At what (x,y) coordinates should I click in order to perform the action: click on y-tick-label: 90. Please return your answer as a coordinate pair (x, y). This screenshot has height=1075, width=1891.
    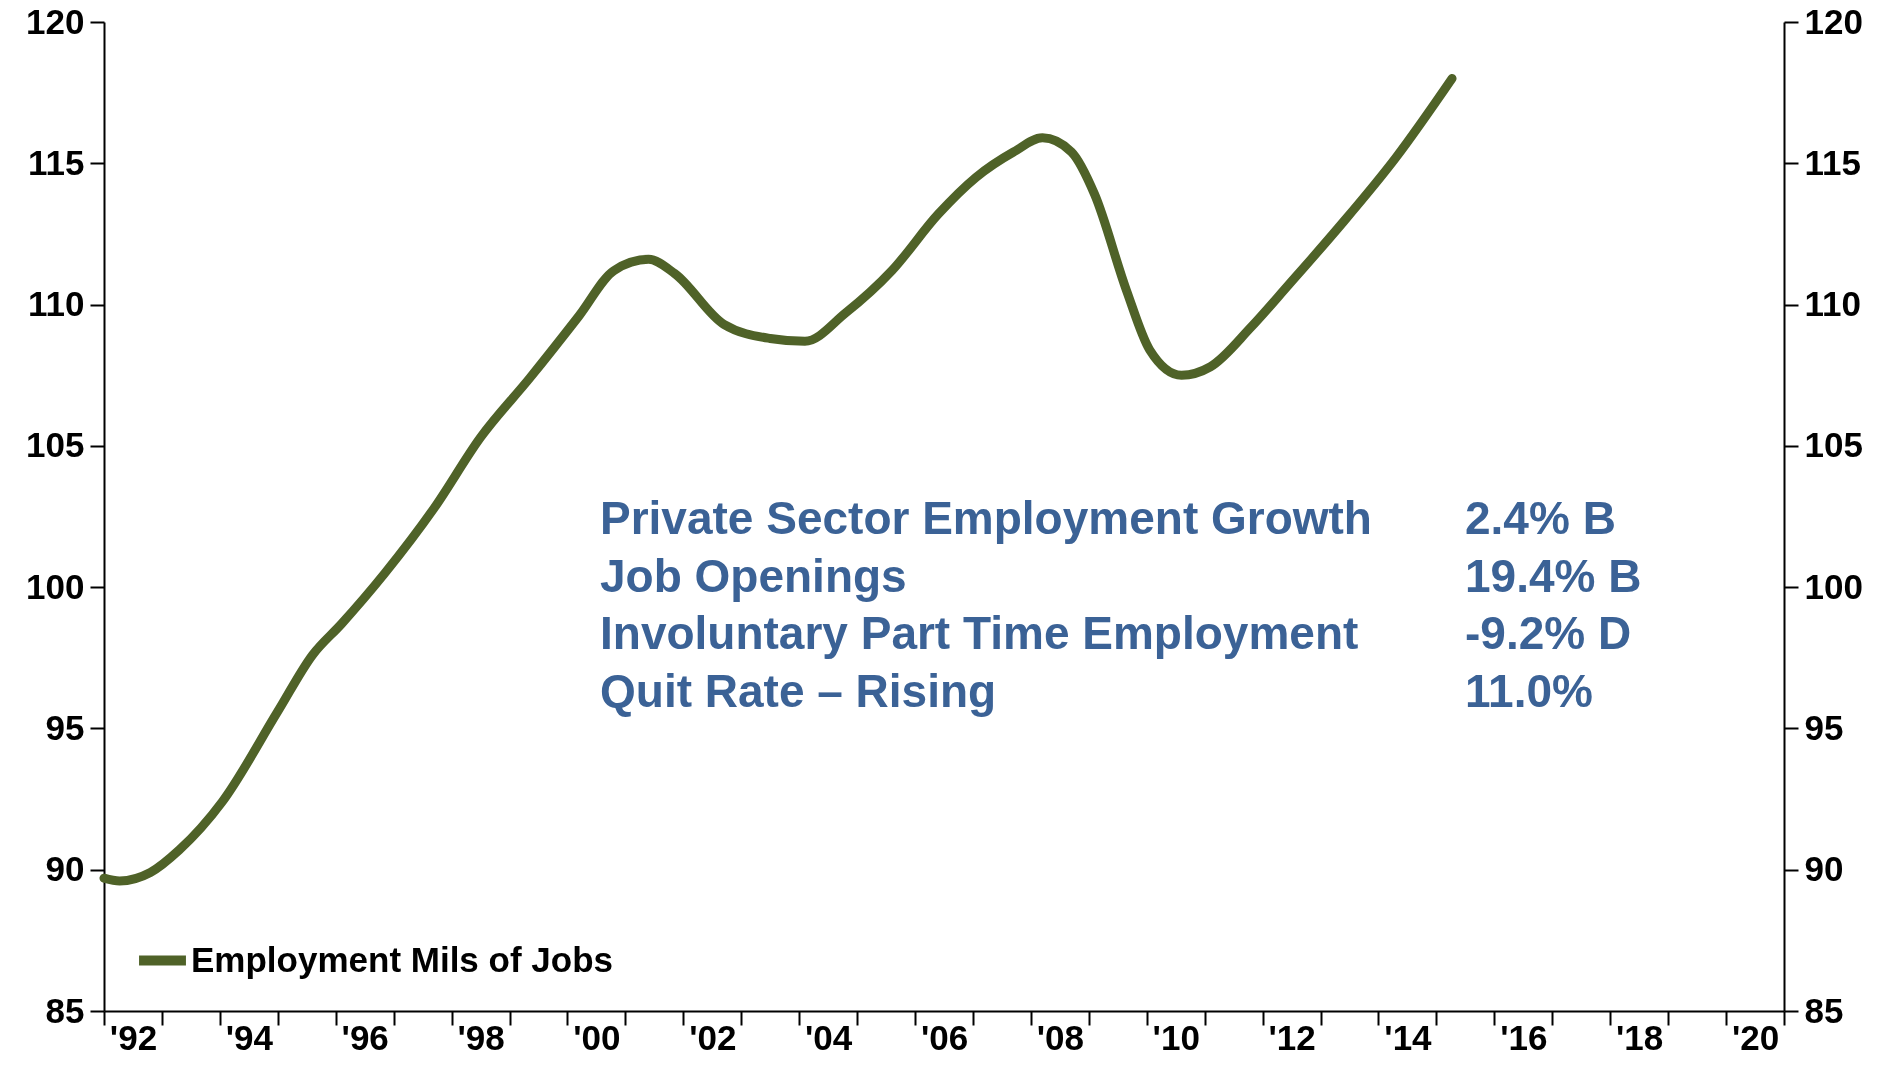
    Looking at the image, I should click on (65, 869).